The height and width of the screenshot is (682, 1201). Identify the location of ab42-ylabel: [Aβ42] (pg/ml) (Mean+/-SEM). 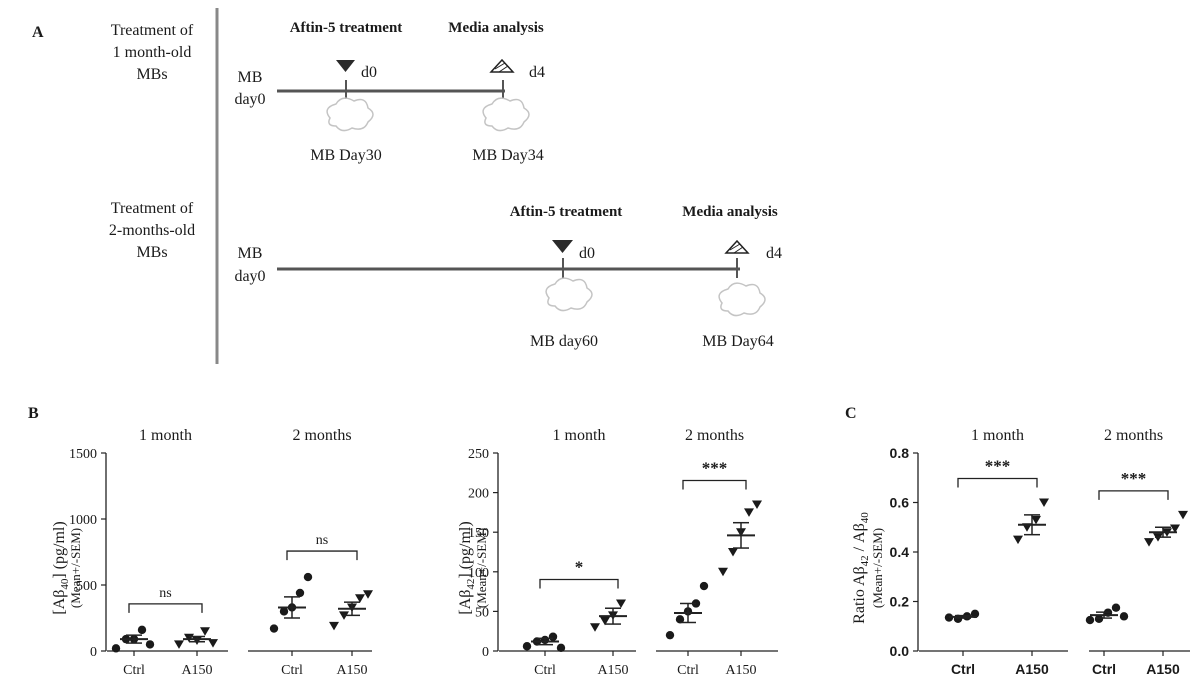
(473, 567).